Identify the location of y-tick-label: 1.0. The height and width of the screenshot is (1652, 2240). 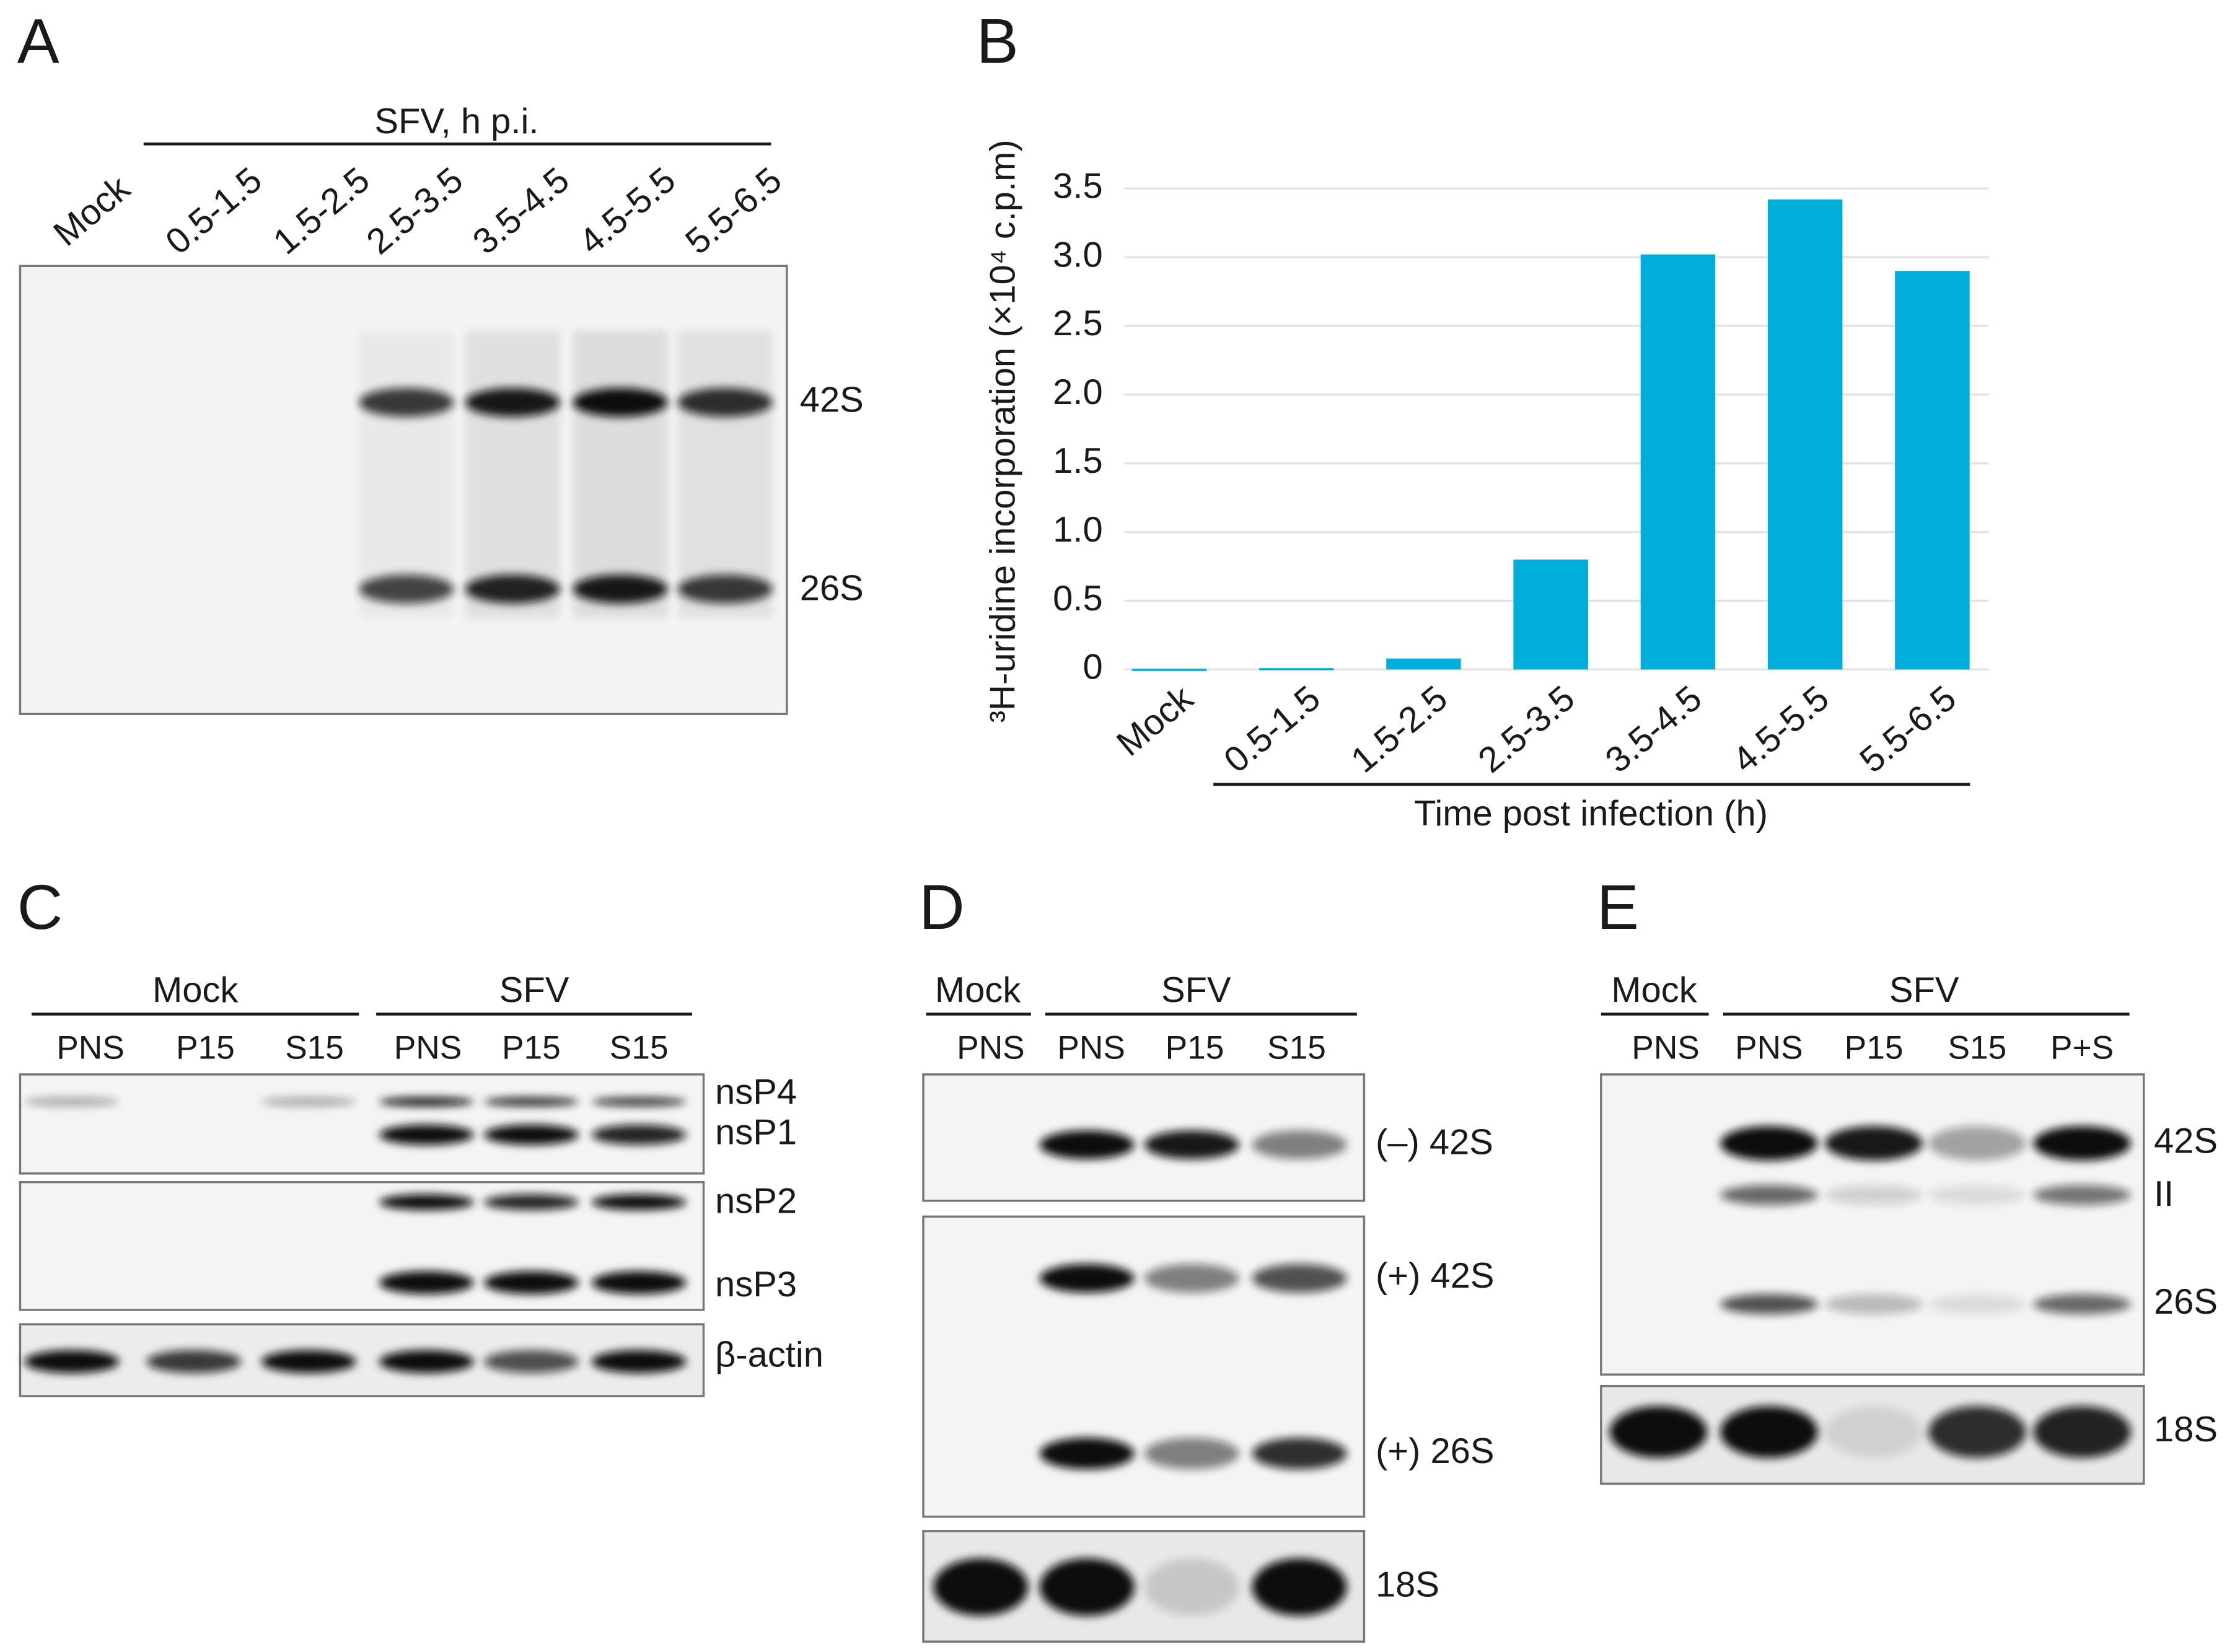
(1078, 530).